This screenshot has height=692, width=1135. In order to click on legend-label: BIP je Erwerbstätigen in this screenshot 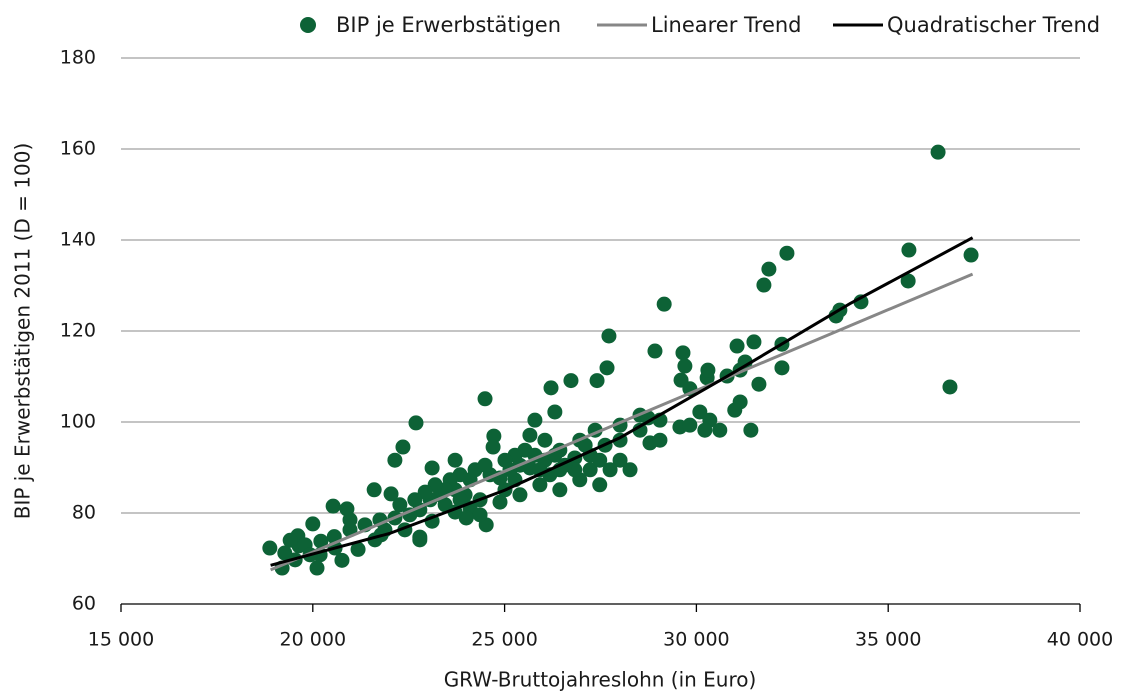, I will do `click(448, 25)`.